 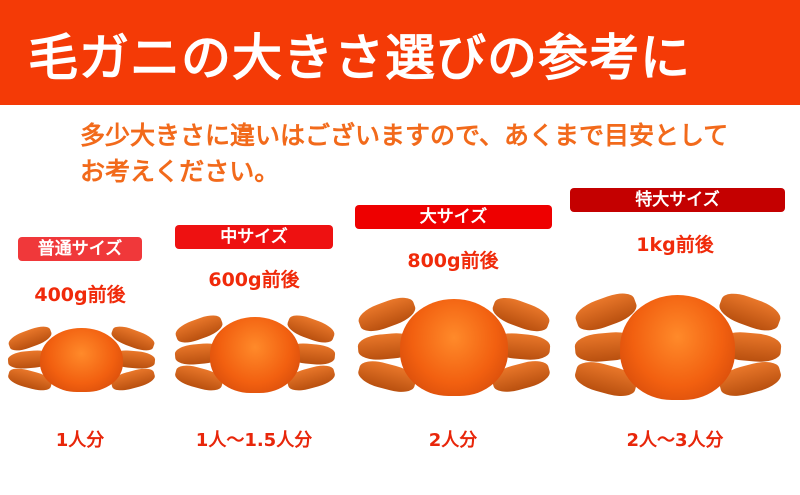 I want to click on servings-medium: 1人〜1.5人分, so click(x=254, y=440).